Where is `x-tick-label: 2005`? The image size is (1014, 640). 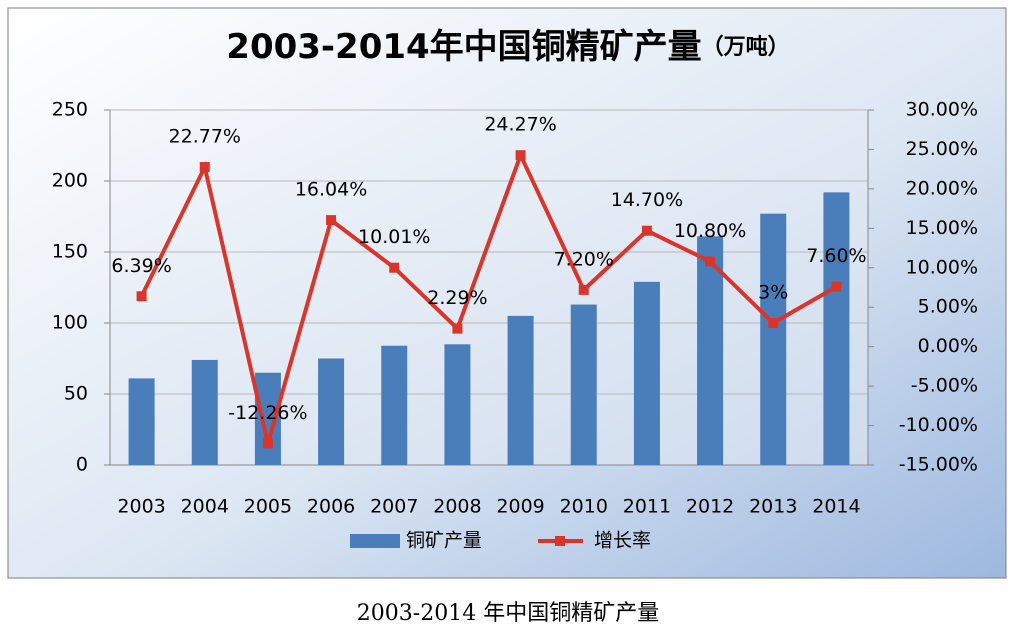 x-tick-label: 2005 is located at coordinates (268, 507).